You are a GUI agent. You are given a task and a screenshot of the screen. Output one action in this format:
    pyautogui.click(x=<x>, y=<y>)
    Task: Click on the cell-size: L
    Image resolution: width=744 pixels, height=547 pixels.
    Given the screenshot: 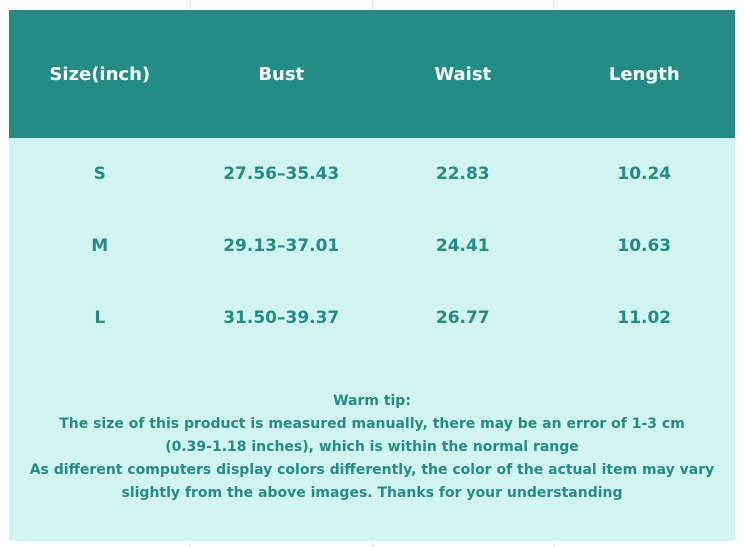 What is the action you would take?
    pyautogui.click(x=100, y=318)
    